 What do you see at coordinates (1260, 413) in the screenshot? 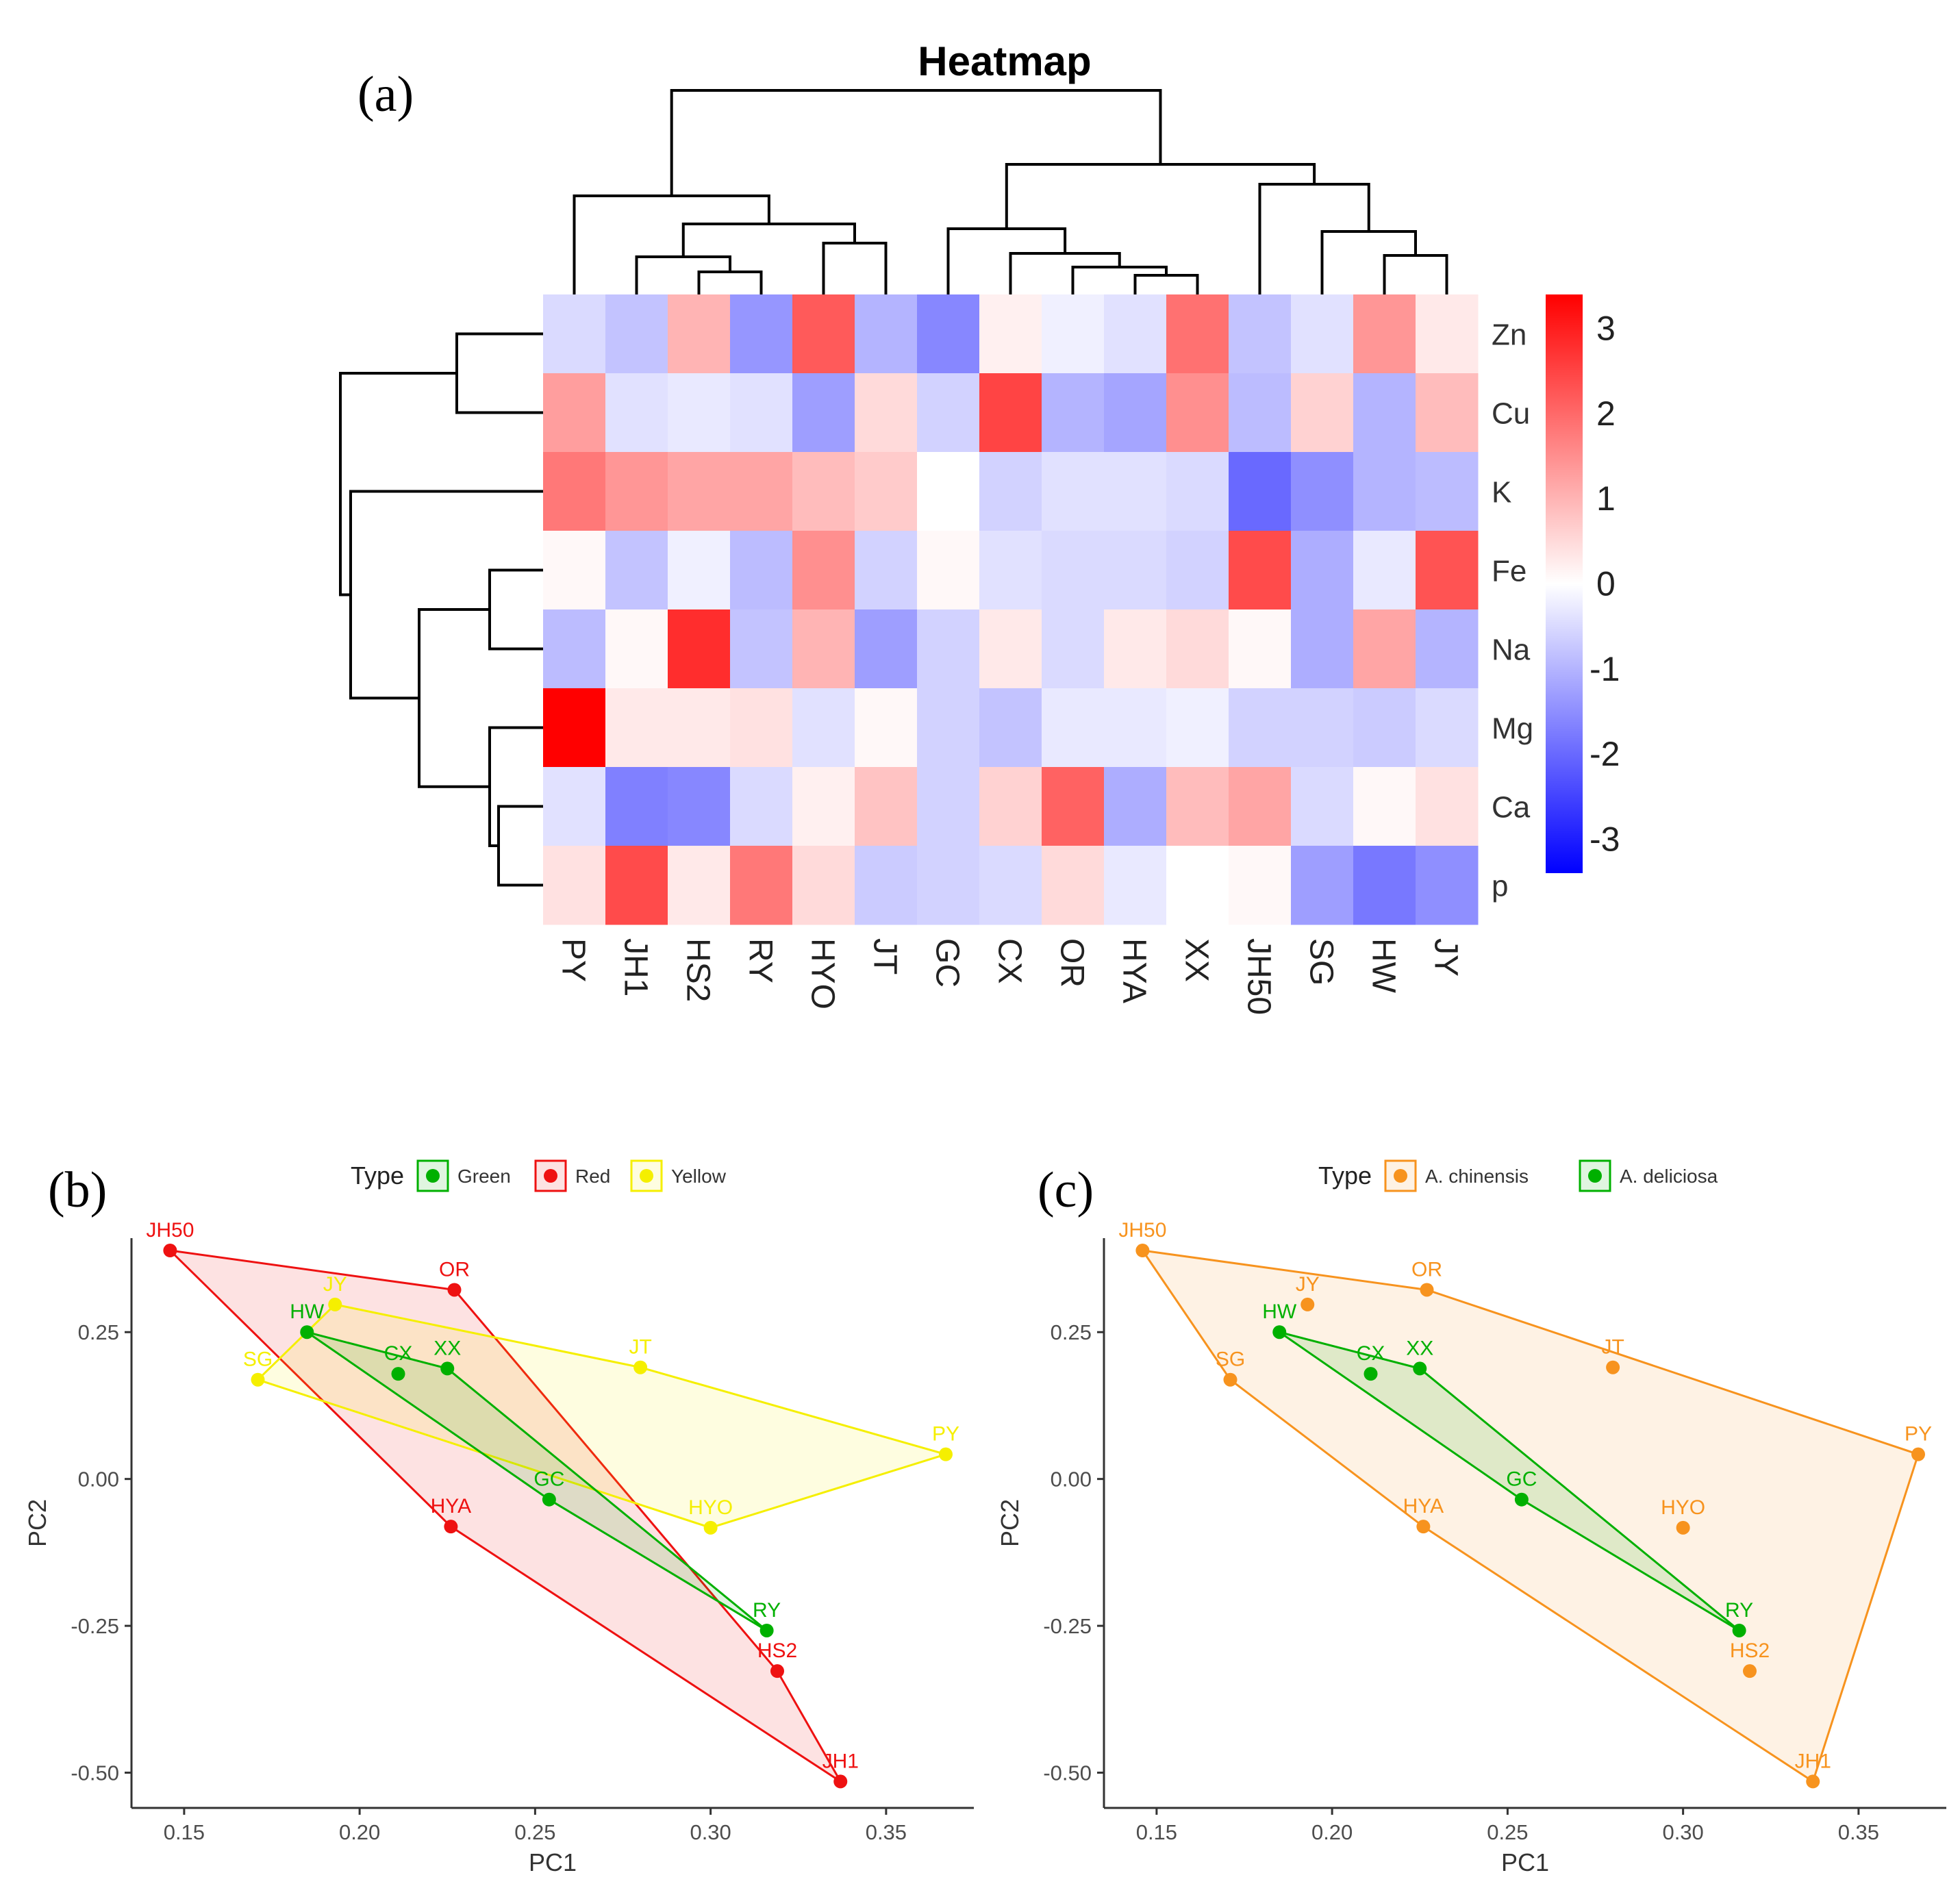
I see `heatmap-cell-Cu-JH50` at bounding box center [1260, 413].